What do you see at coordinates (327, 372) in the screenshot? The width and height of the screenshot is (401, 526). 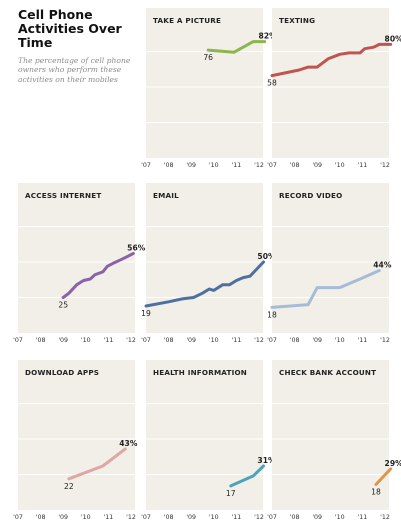 I see `panel-title: CHECK BANK ACCOUNT` at bounding box center [327, 372].